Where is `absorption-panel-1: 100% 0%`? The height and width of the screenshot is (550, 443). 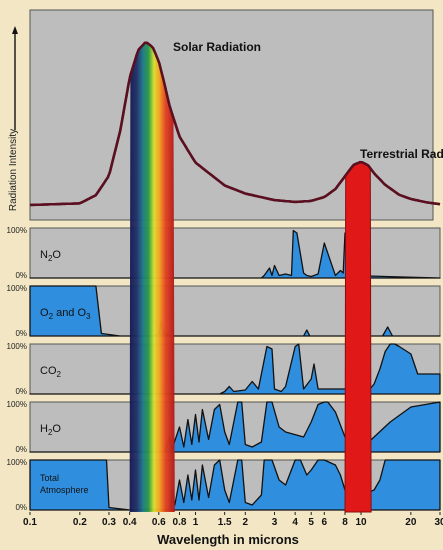
absorption-panel-1: 100% 0% is located at coordinates (224, 253).